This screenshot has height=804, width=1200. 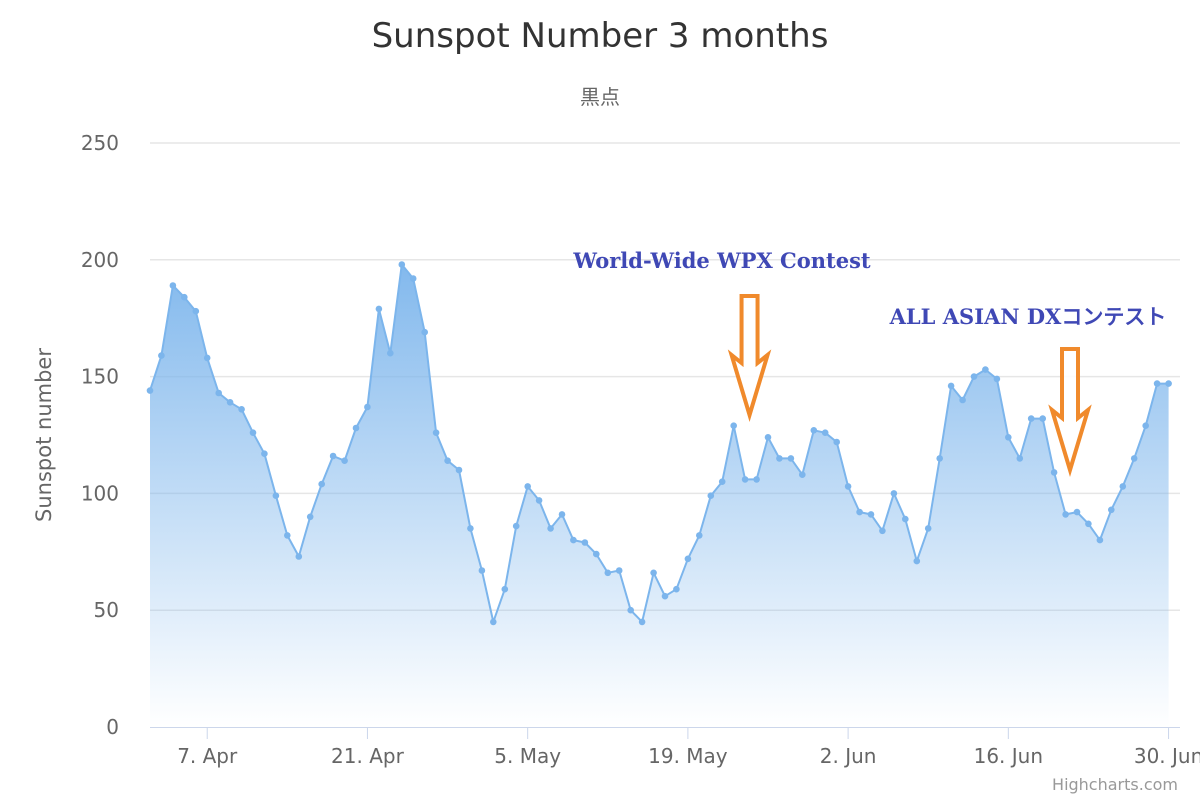 I want to click on annotations: World-Wide WPX Contest ALL ASIAN DXコンテスト, so click(x=869, y=362).